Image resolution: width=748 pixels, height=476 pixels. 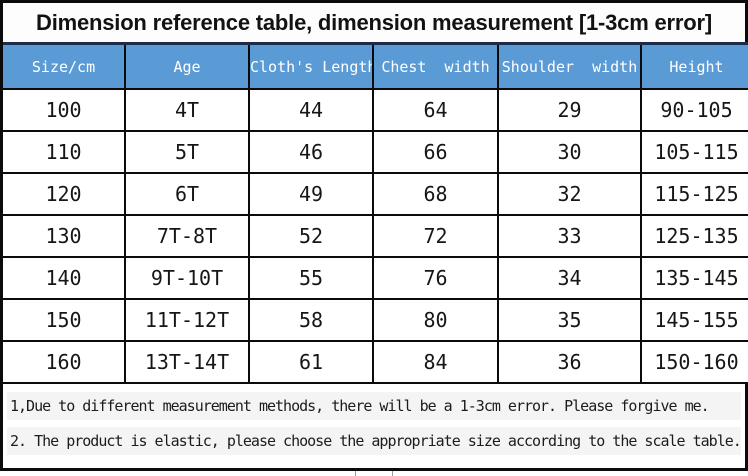 What do you see at coordinates (64, 362) in the screenshot?
I see `table-cell: 160` at bounding box center [64, 362].